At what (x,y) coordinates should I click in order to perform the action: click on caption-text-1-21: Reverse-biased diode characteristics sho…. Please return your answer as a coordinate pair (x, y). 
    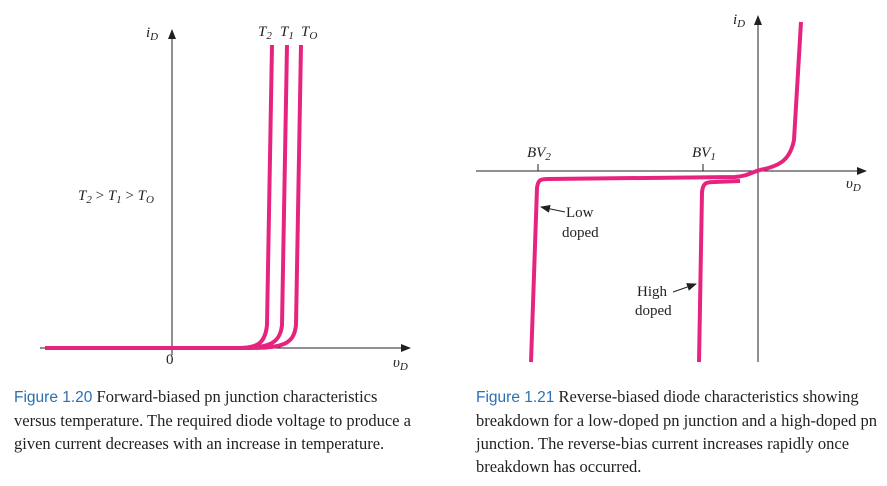
    Looking at the image, I should click on (676, 431).